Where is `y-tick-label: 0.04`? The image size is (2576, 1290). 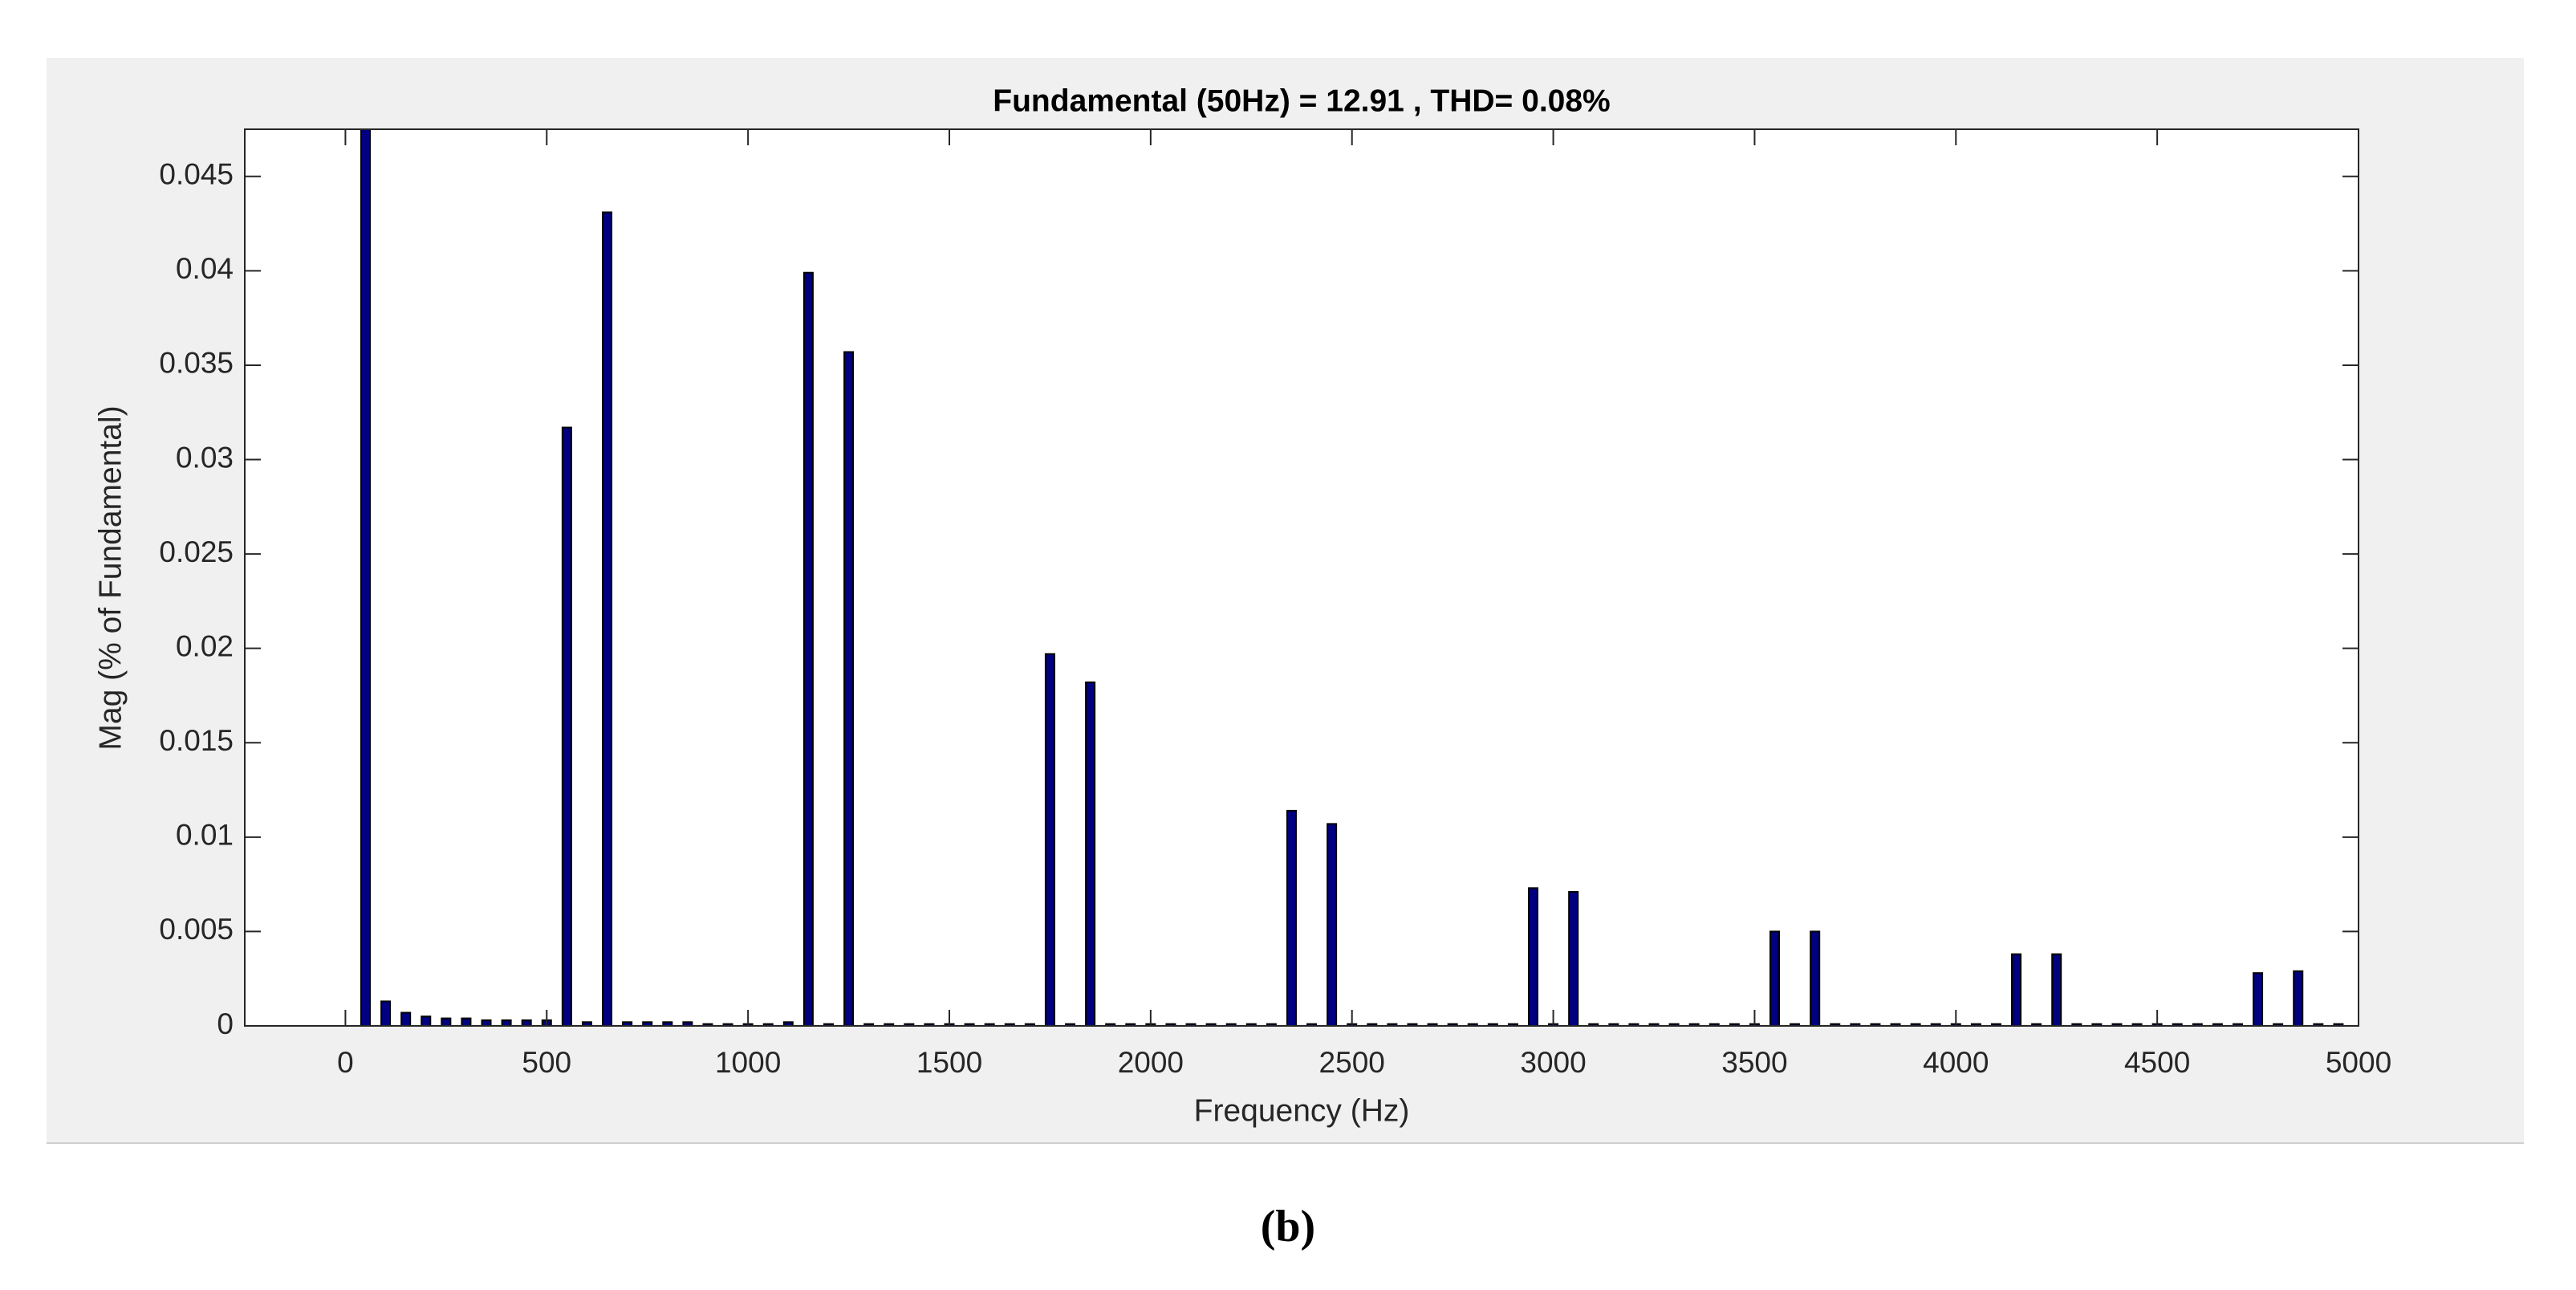
y-tick-label: 0.04 is located at coordinates (205, 268).